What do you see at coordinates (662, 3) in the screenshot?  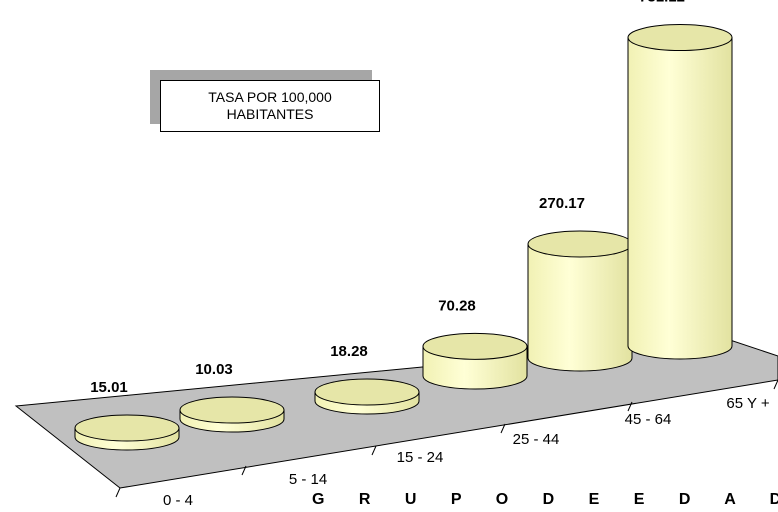 I see `value-label: 731.12` at bounding box center [662, 3].